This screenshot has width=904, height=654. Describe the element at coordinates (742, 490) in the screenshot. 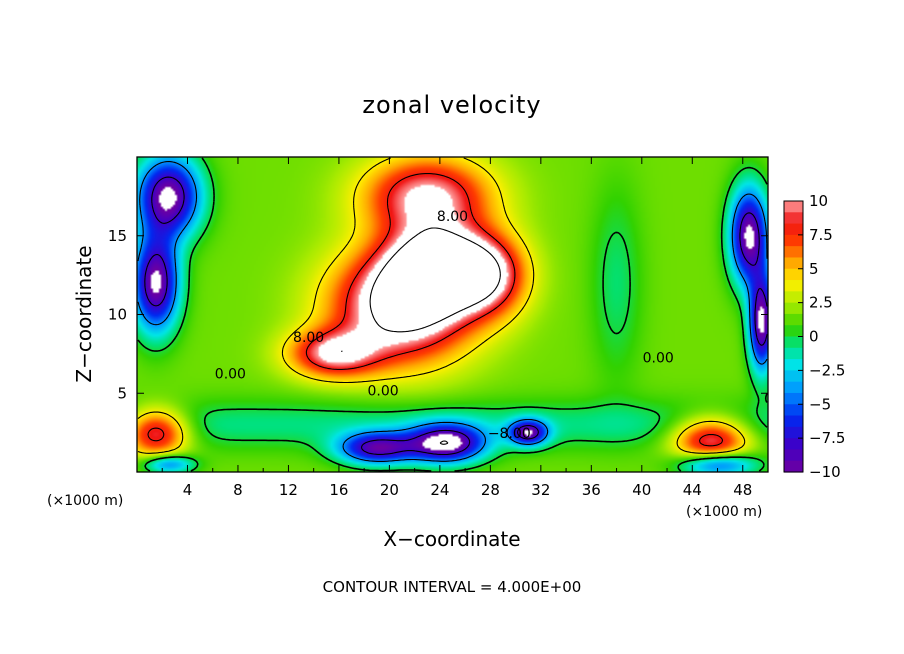

I see `x-tick-label: 48` at that location.